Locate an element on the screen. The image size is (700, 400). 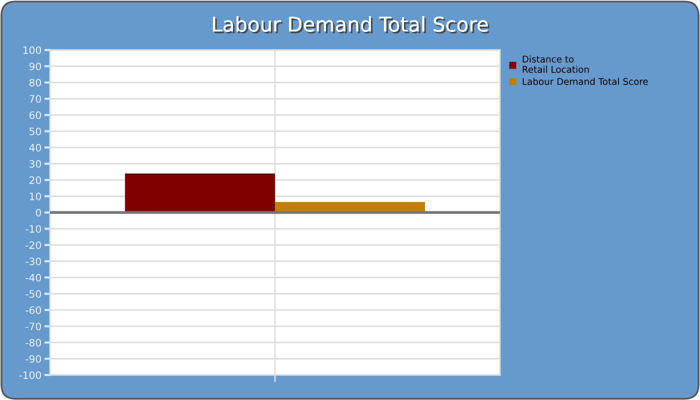
y-tick-label: -10 is located at coordinates (33, 229).